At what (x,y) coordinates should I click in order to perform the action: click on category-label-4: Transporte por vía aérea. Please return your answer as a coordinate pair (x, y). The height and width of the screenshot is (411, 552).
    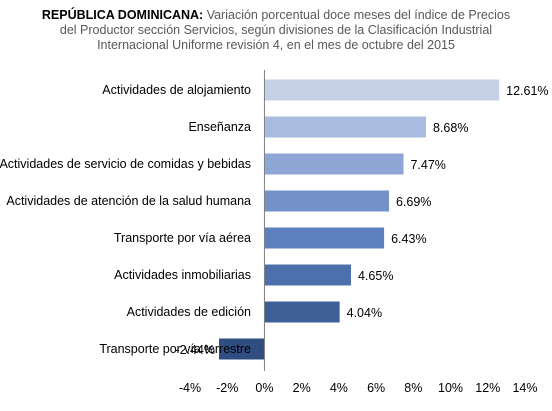
    Looking at the image, I should click on (182, 238).